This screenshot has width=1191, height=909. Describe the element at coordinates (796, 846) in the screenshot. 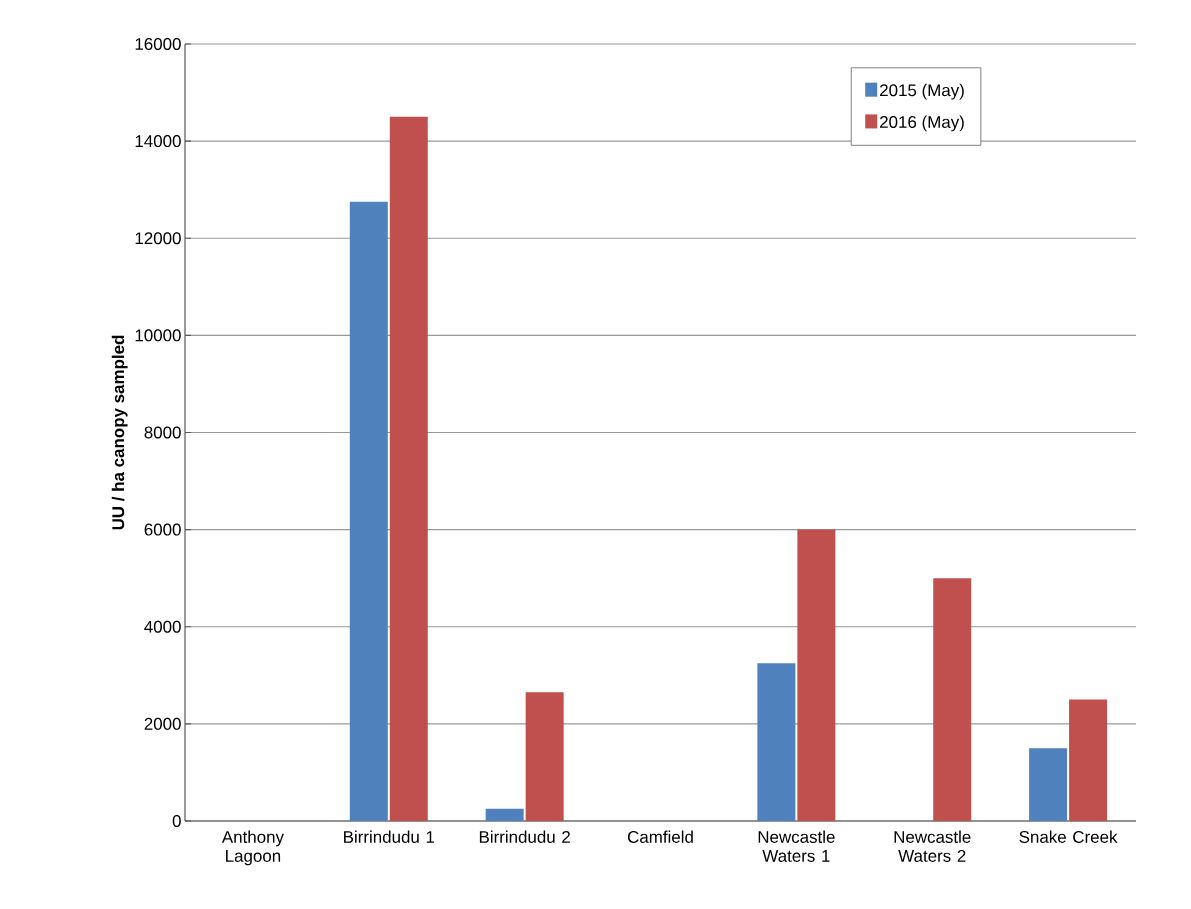

I see `x-tick-label: Newcastle Waters 1` at that location.